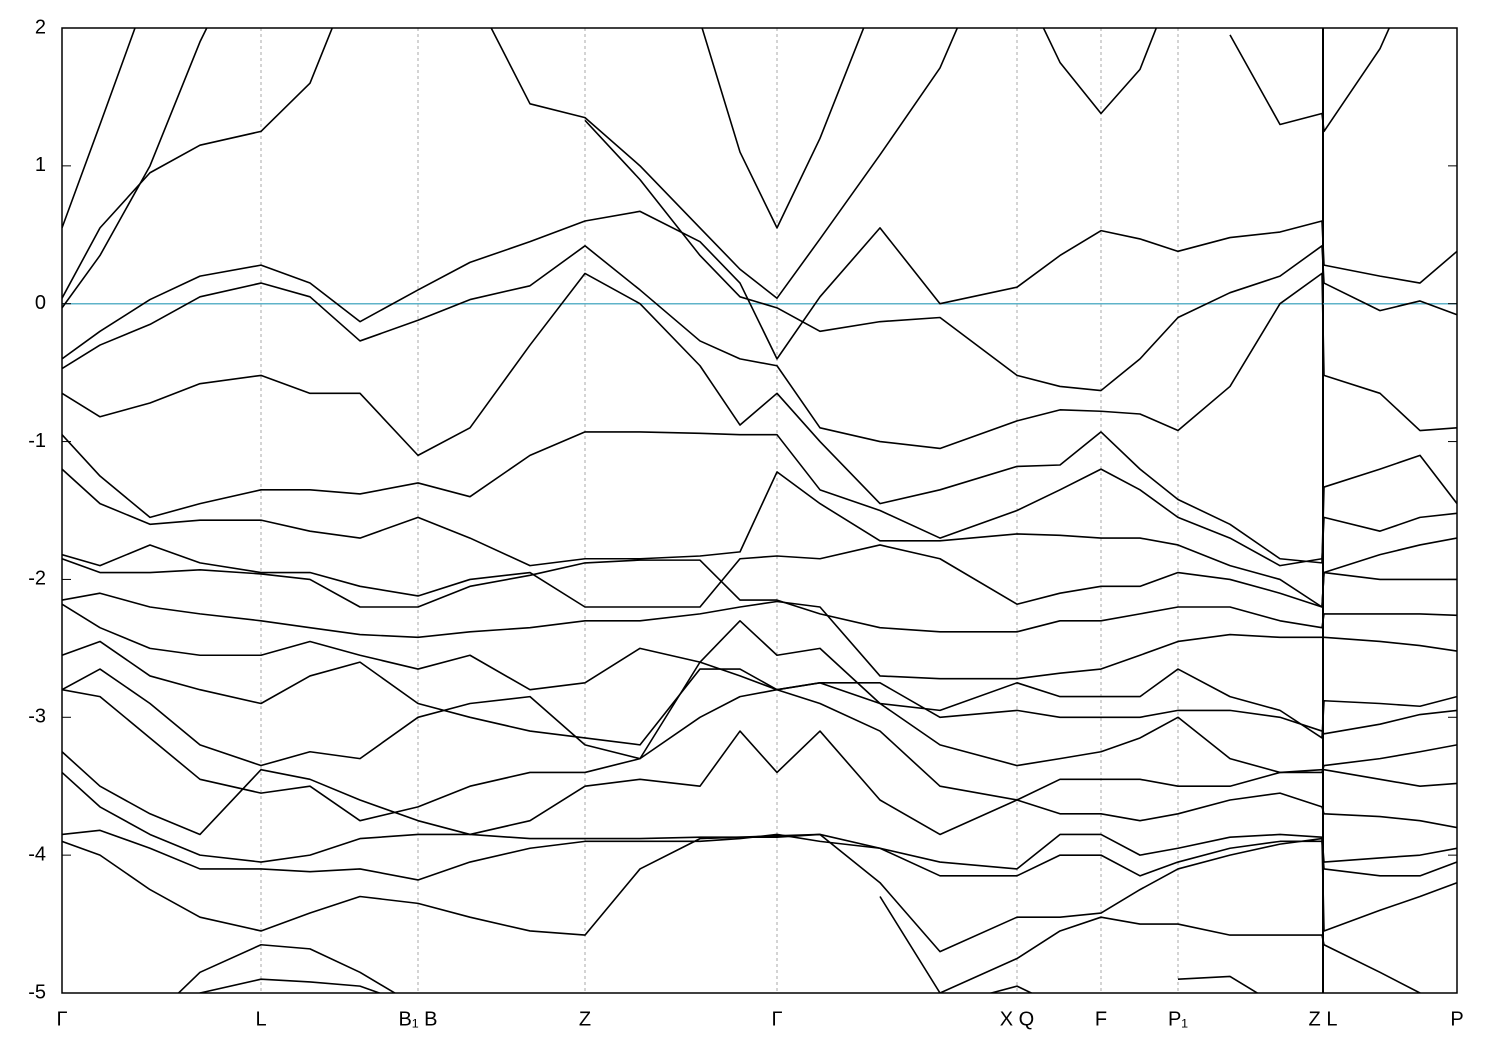 This screenshot has width=1500, height=1050. What do you see at coordinates (37, 992) in the screenshot?
I see `y-tick-label: -5` at bounding box center [37, 992].